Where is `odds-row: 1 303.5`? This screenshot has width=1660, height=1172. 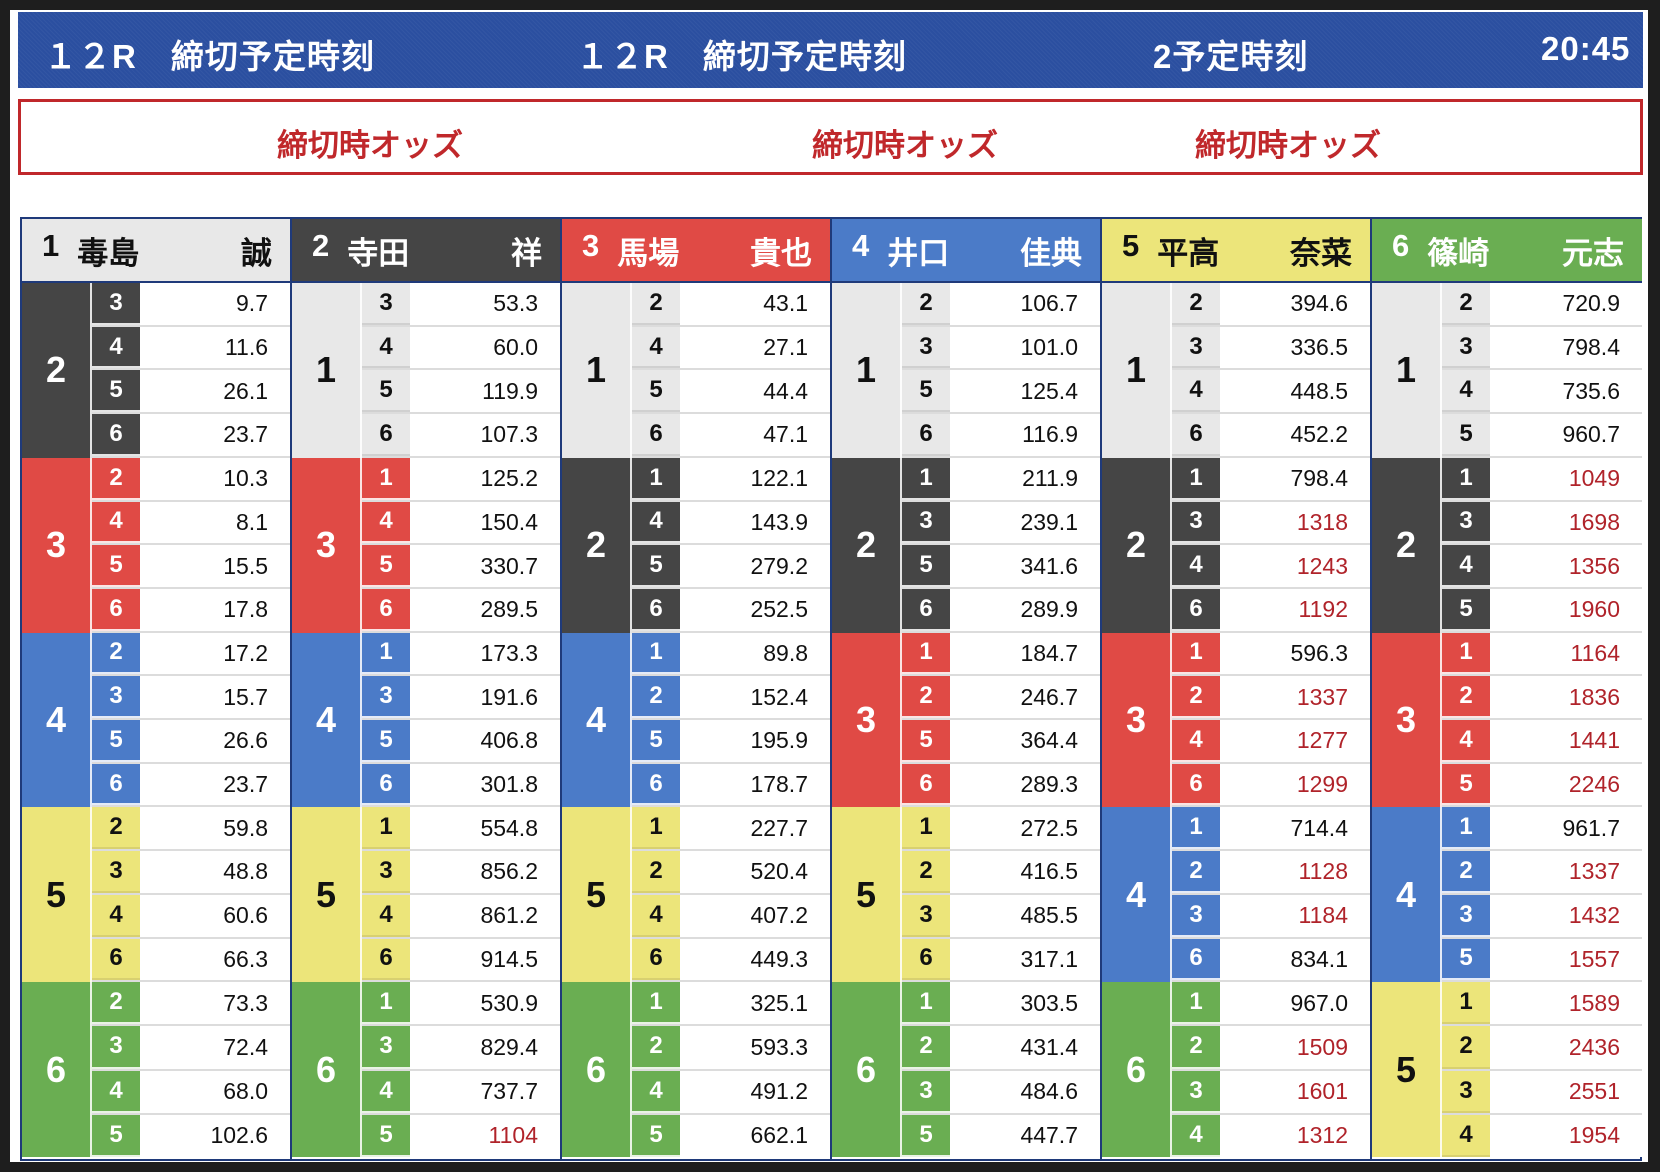 odds-row: 1 303.5 is located at coordinates (1001, 1004).